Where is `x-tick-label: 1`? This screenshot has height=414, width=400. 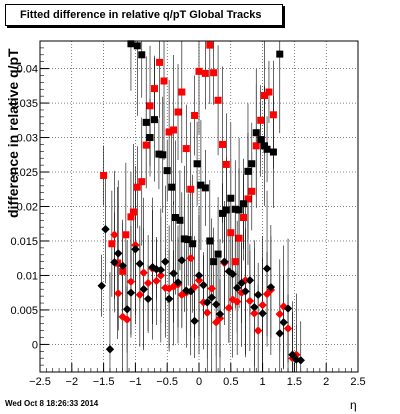 x-tick-label: 1 is located at coordinates (263, 382).